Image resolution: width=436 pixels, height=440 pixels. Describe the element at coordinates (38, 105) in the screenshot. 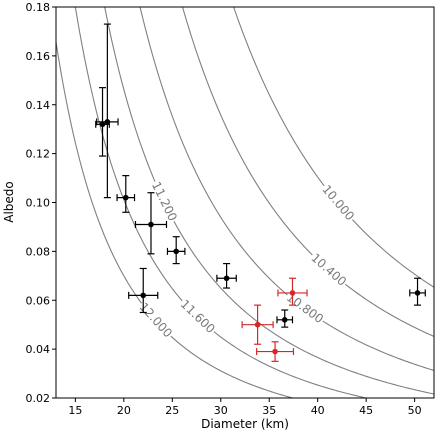

I see `y-tick-label: 0.14` at that location.